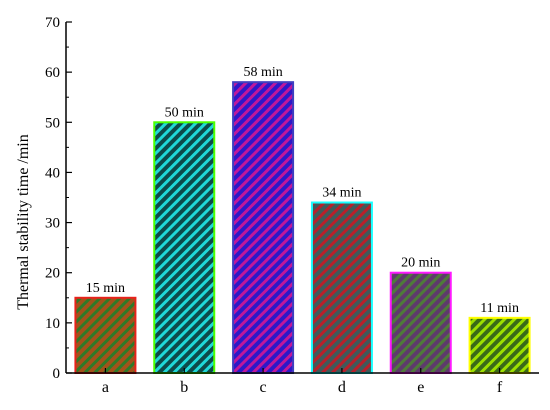  I want to click on x-tick-label-a: a, so click(105, 387).